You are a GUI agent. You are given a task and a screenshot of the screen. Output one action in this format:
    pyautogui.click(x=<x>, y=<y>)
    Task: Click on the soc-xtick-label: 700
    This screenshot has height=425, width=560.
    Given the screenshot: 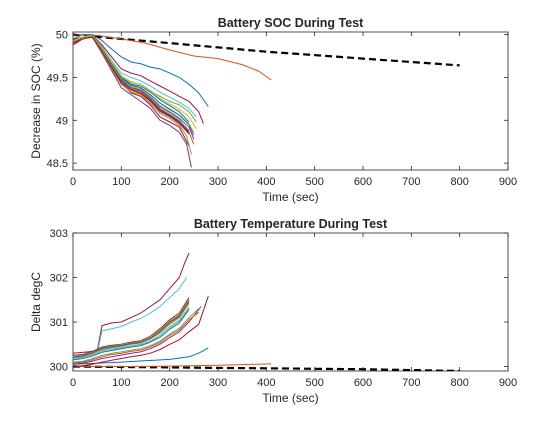 What is the action you would take?
    pyautogui.click(x=411, y=182)
    